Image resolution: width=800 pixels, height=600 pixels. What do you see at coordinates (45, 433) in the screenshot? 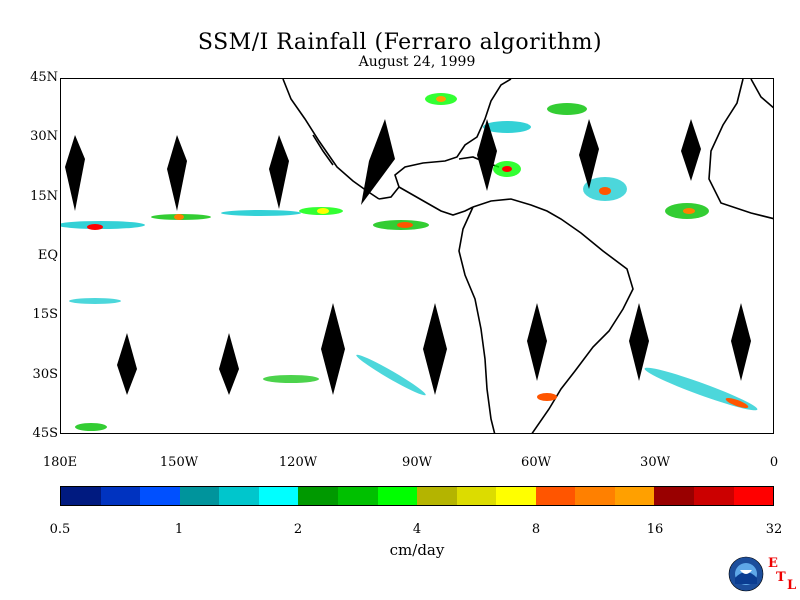
I see `y-tick-label: 45S` at bounding box center [45, 433].